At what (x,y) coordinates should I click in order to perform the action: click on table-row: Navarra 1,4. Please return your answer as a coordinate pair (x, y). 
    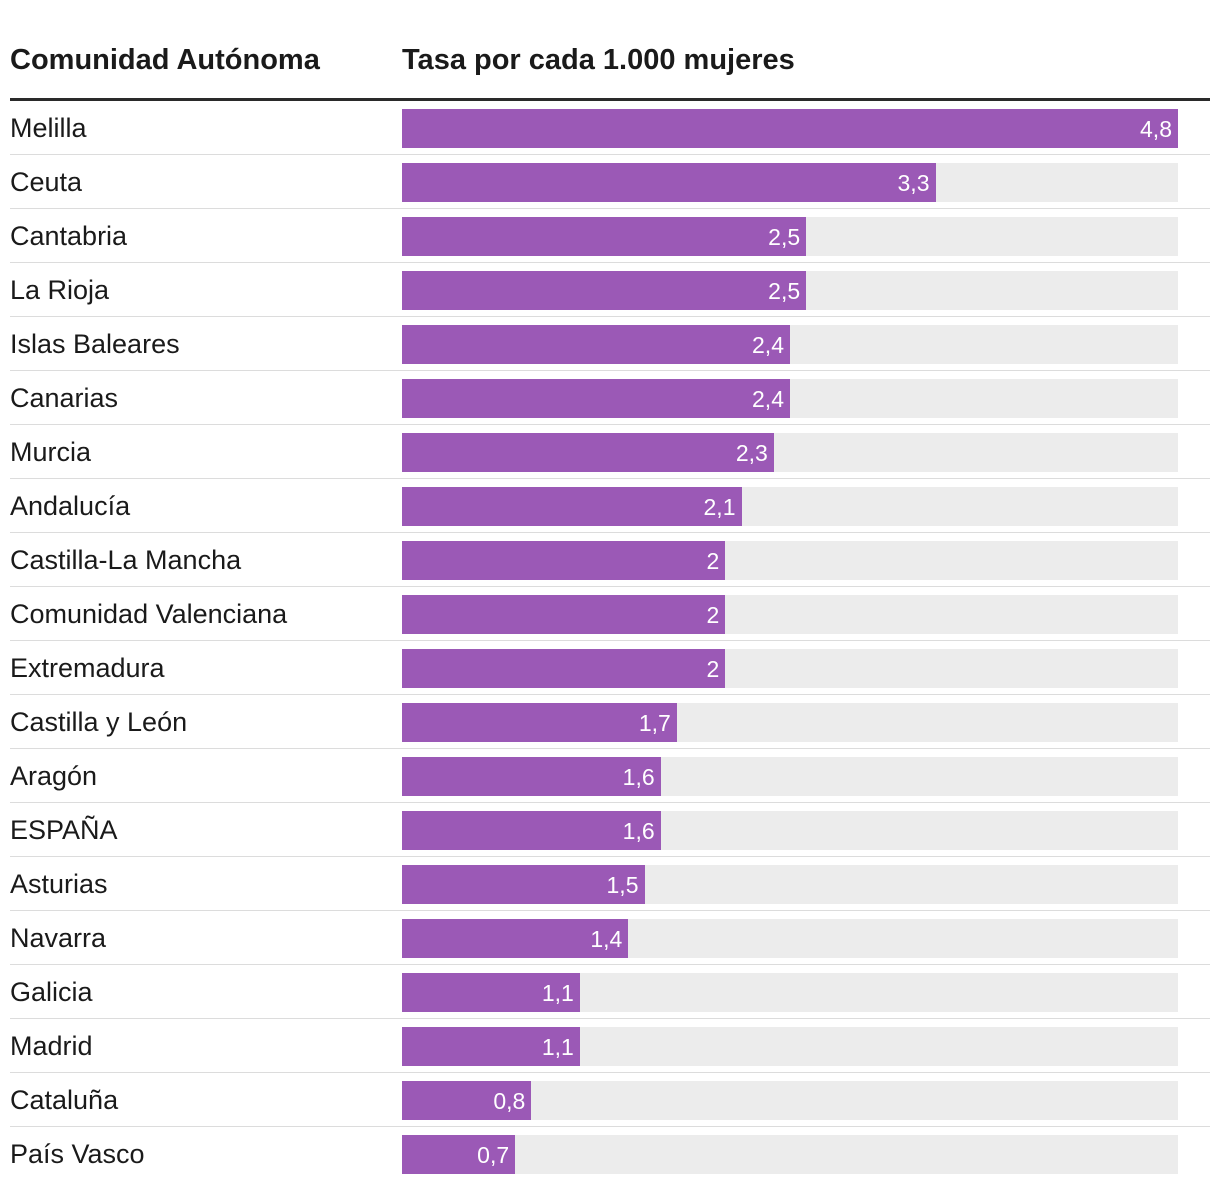
    Looking at the image, I should click on (610, 938).